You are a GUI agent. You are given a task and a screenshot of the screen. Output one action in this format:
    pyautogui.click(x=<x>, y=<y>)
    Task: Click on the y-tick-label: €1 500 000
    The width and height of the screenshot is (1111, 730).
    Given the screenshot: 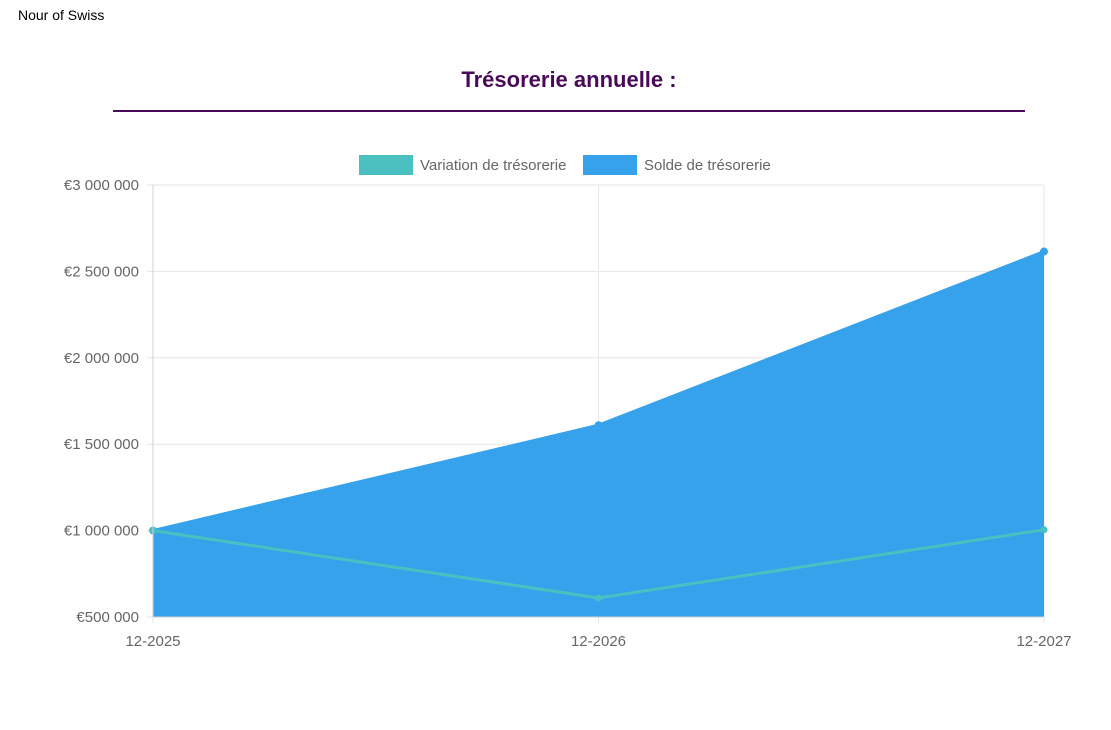 What is the action you would take?
    pyautogui.click(x=101, y=444)
    